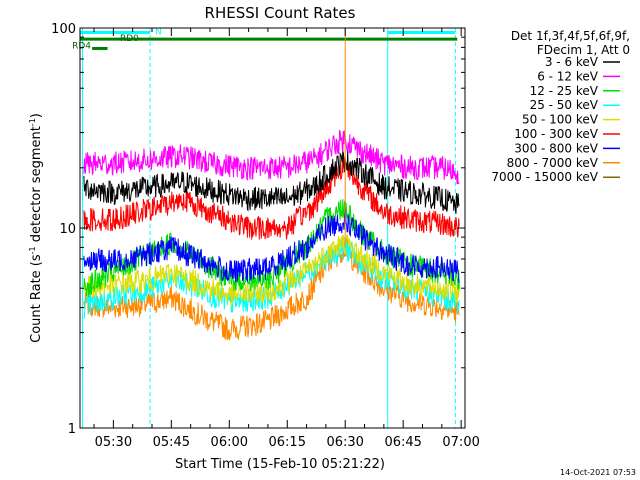 The image size is (640, 480). I want to click on x-tick-label: 06:15, so click(287, 442).